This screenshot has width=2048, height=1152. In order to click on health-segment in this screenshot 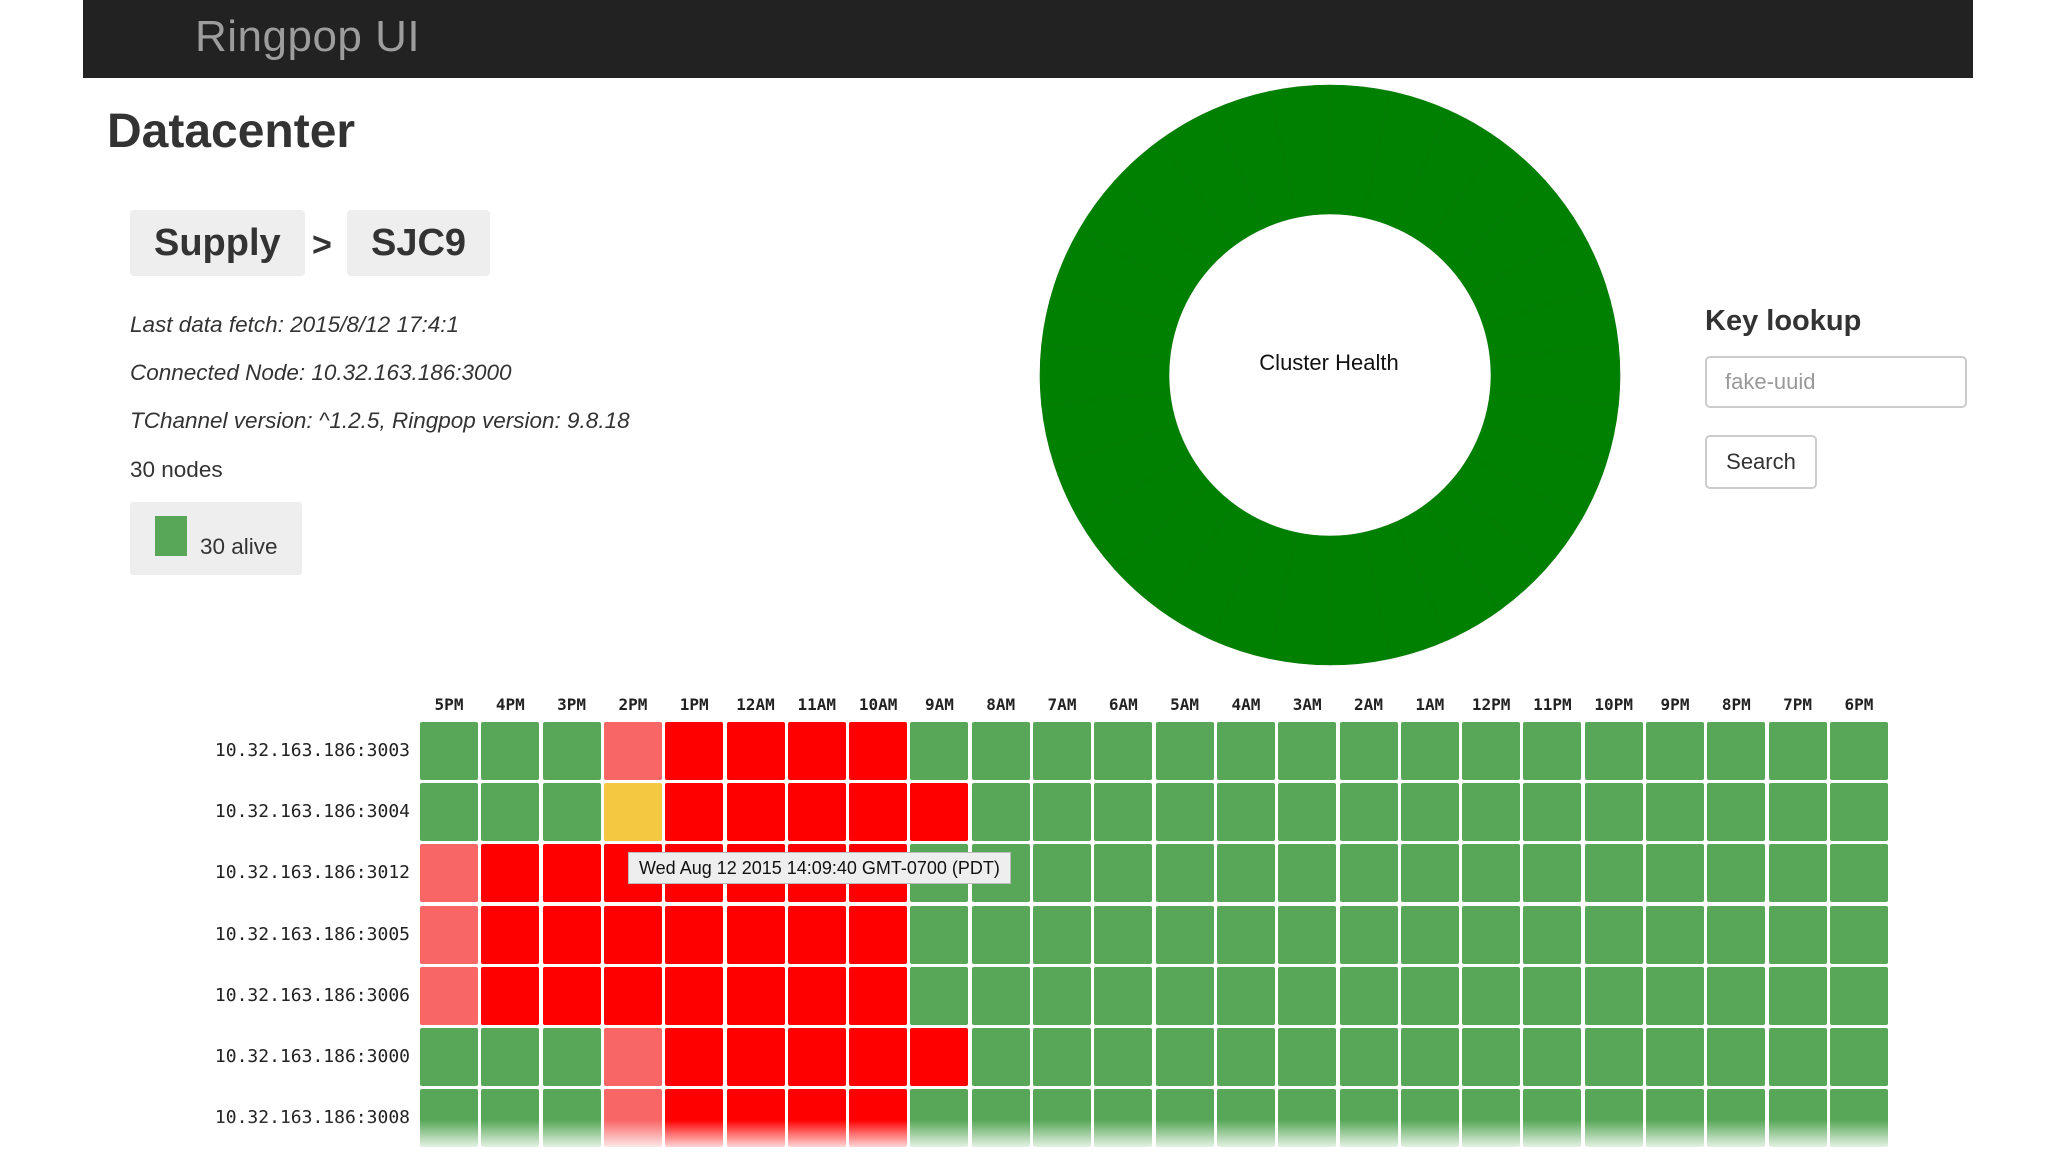, I will do `click(1300, 151)`.